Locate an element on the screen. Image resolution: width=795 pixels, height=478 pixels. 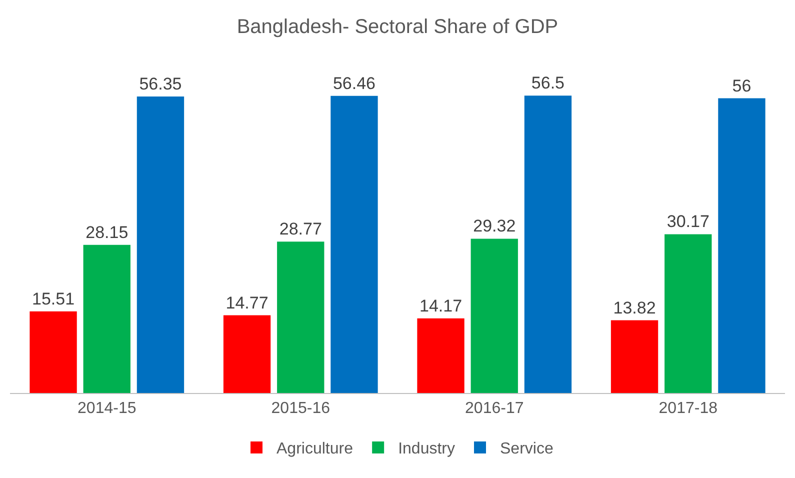
x-tick-label: 2014-15 is located at coordinates (107, 409).